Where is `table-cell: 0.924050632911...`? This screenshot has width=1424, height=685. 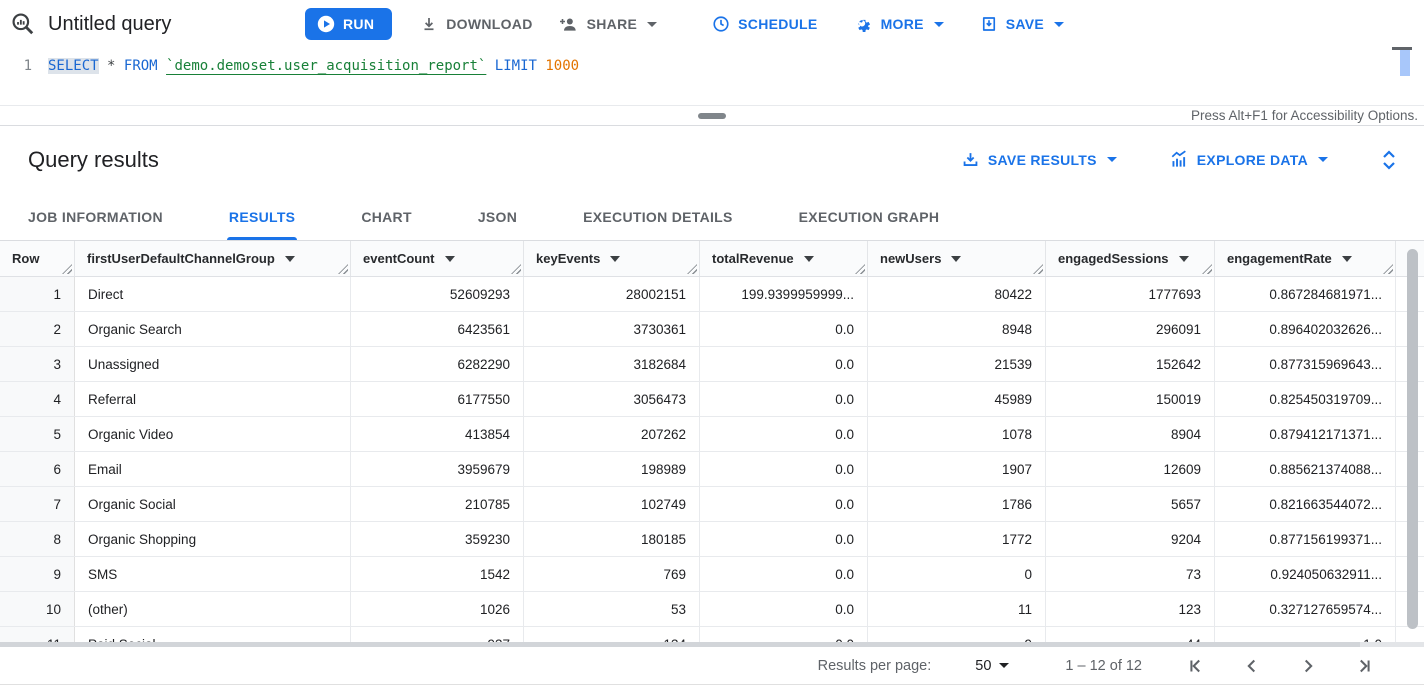 table-cell: 0.924050632911... is located at coordinates (1305, 574).